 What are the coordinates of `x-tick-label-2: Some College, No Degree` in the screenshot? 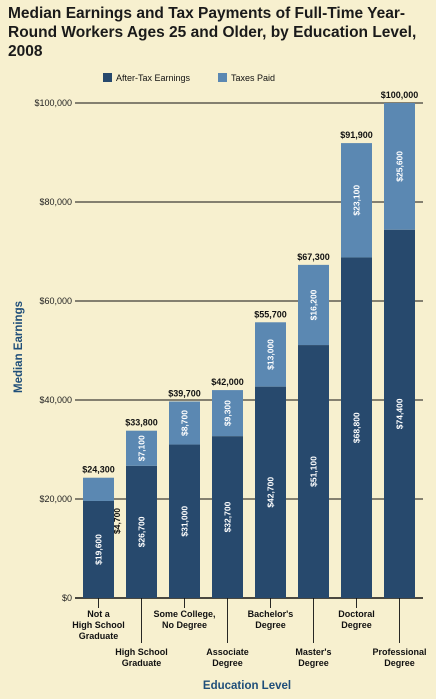 It's located at (184, 619).